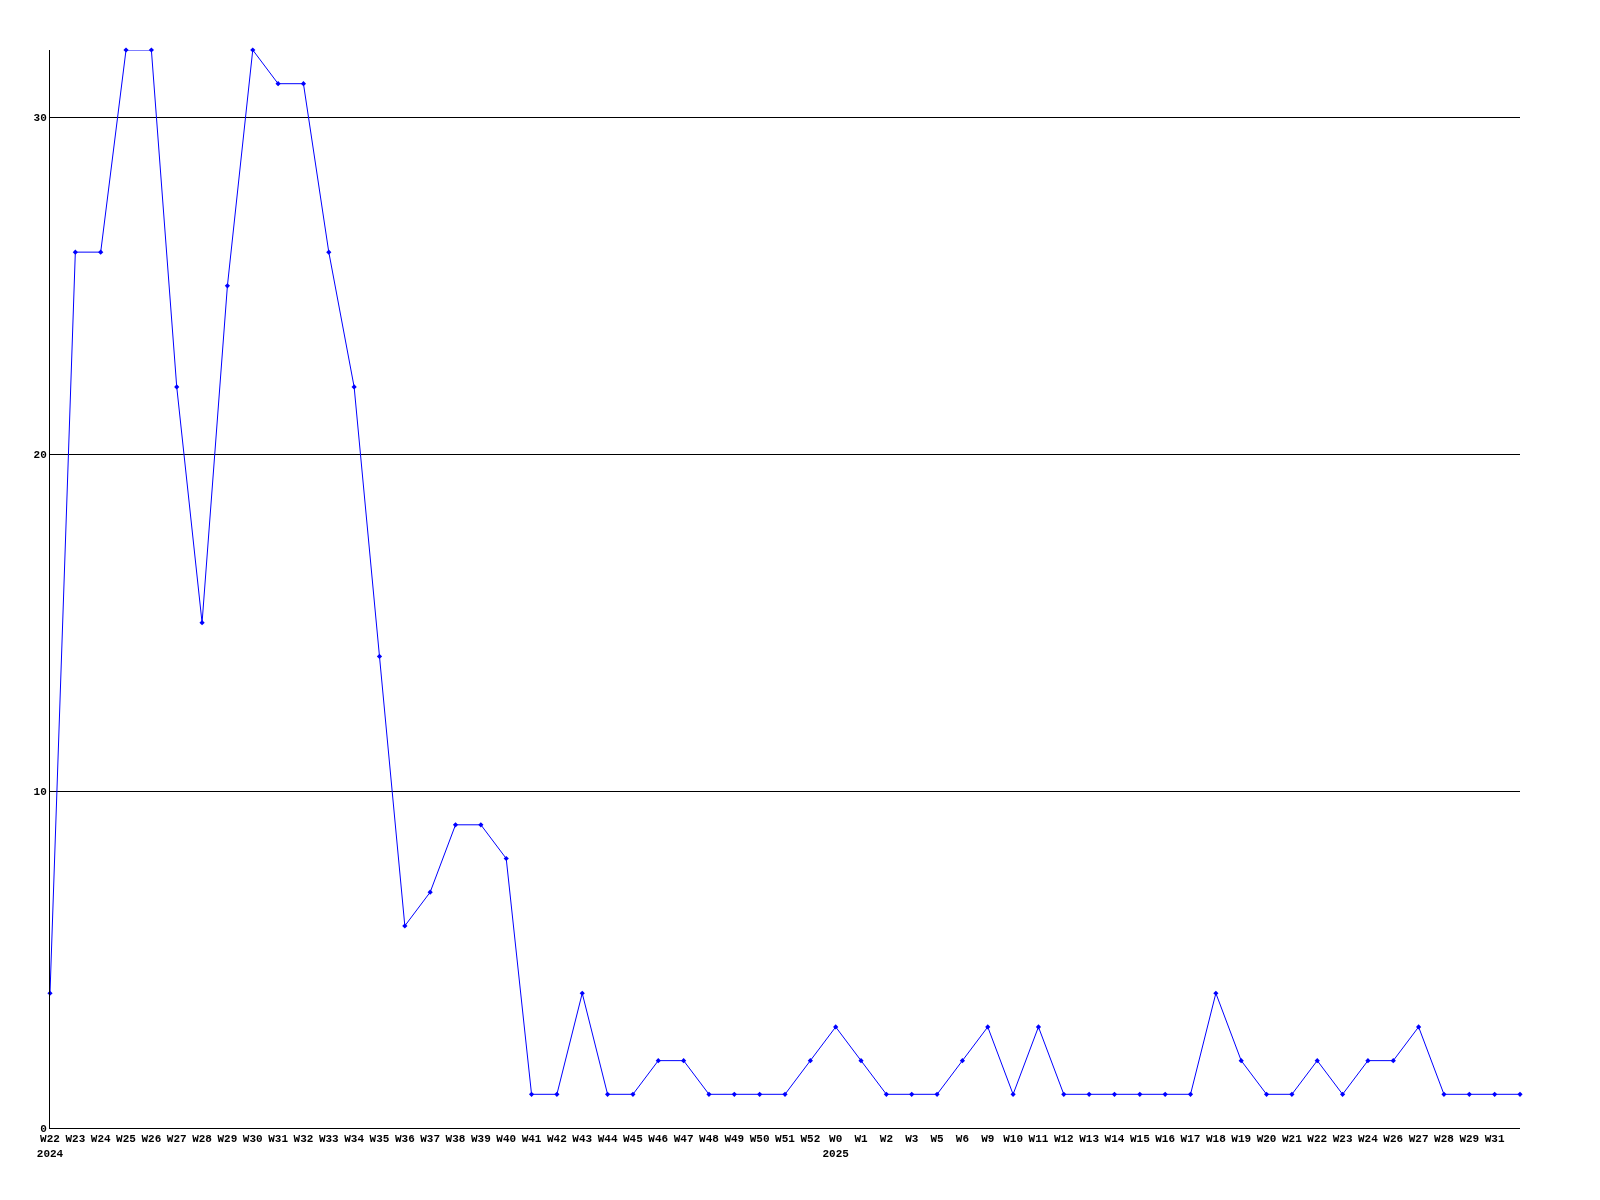 This screenshot has width=1600, height=1200. What do you see at coordinates (658, 1139) in the screenshot?
I see `x-tick-label: W46` at bounding box center [658, 1139].